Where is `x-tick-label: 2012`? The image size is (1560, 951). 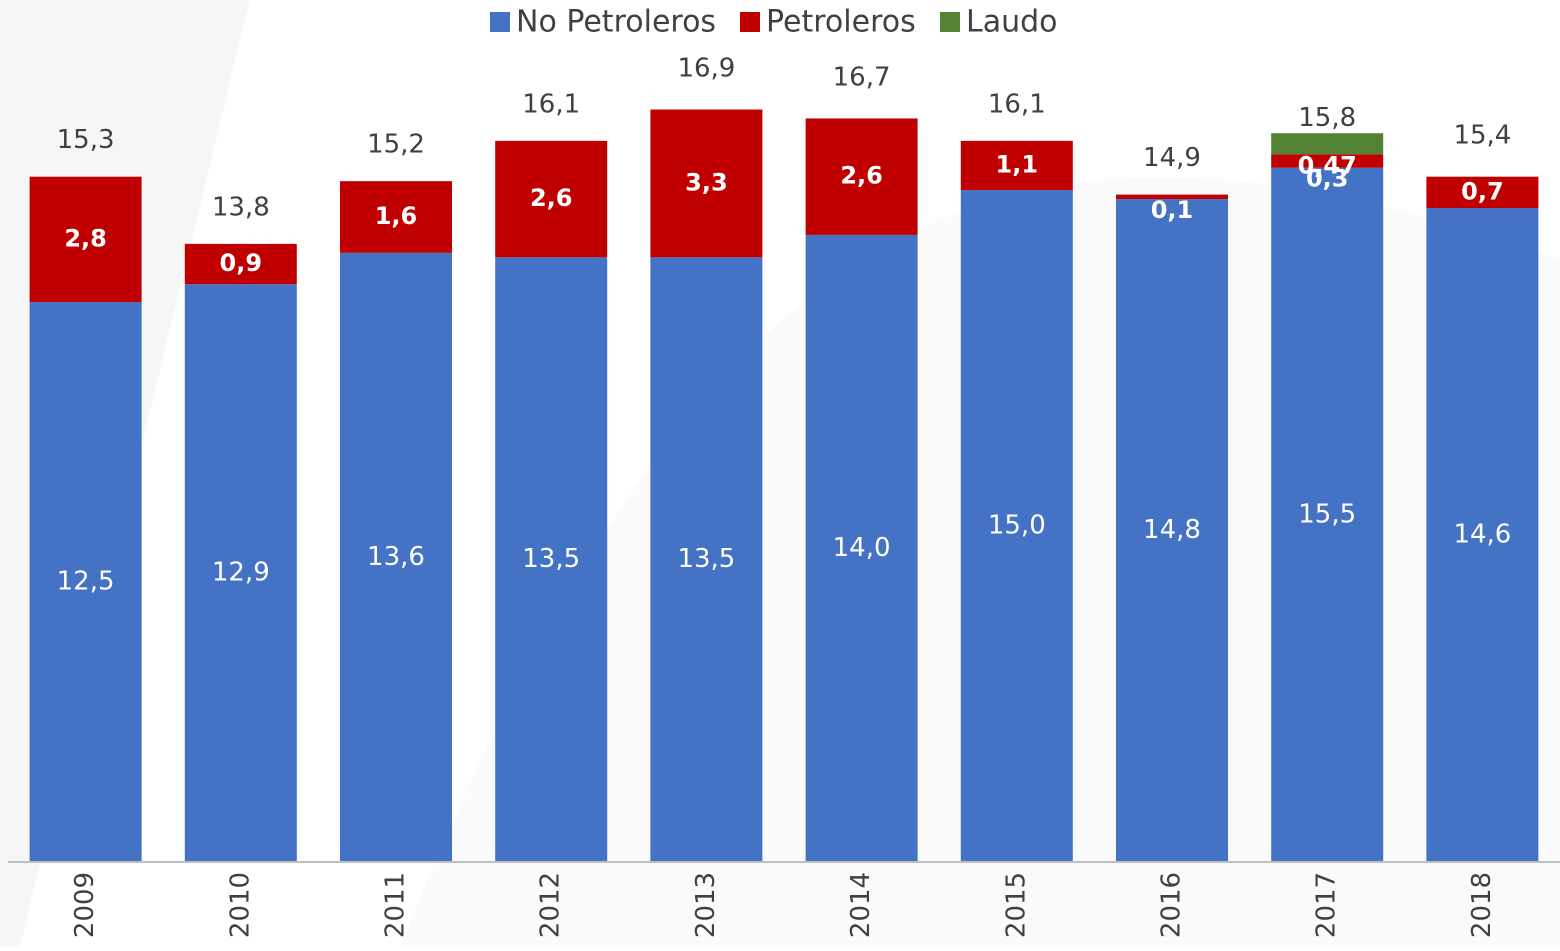
x-tick-label: 2012 is located at coordinates (551, 905).